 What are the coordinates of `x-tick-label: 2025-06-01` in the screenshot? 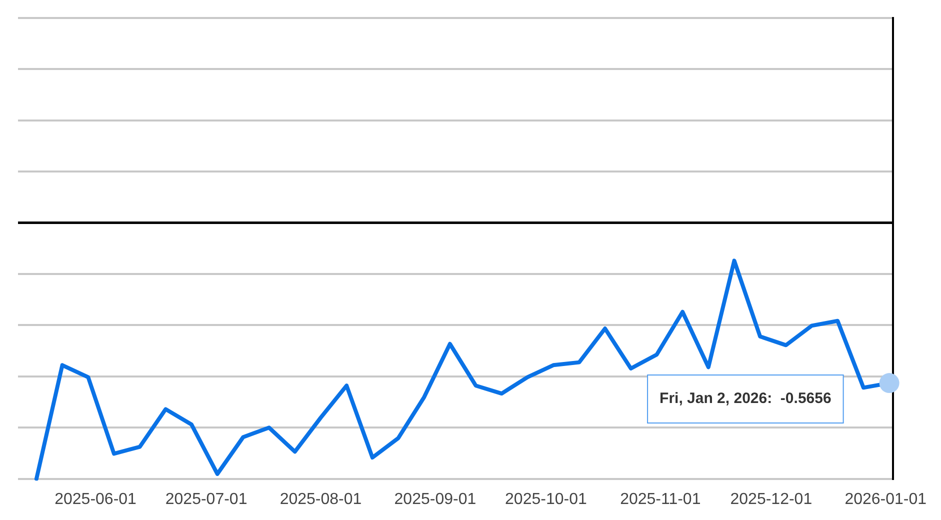 It's located at (95, 499).